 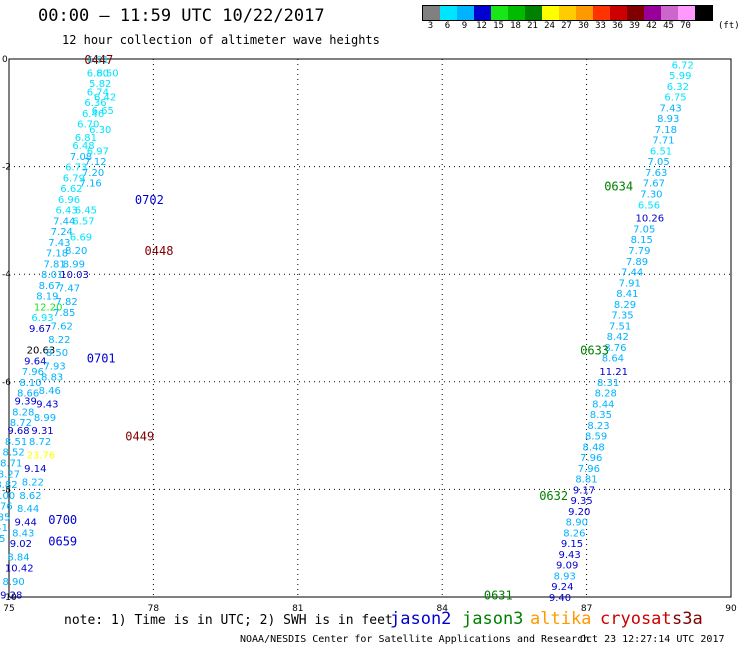 I want to click on wave-height-label: 6.73, so click(x=76, y=168).